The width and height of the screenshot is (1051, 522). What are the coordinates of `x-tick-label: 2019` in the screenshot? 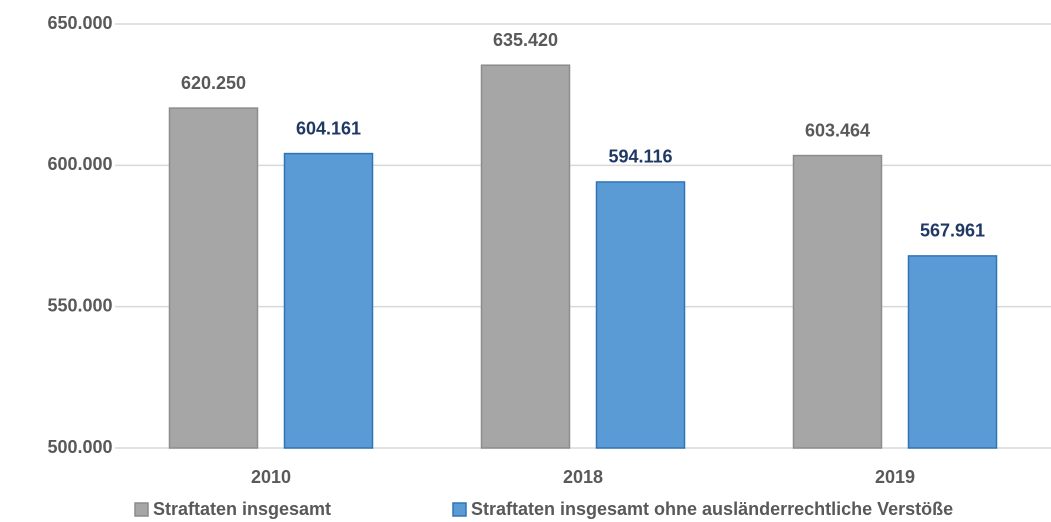 It's located at (895, 477).